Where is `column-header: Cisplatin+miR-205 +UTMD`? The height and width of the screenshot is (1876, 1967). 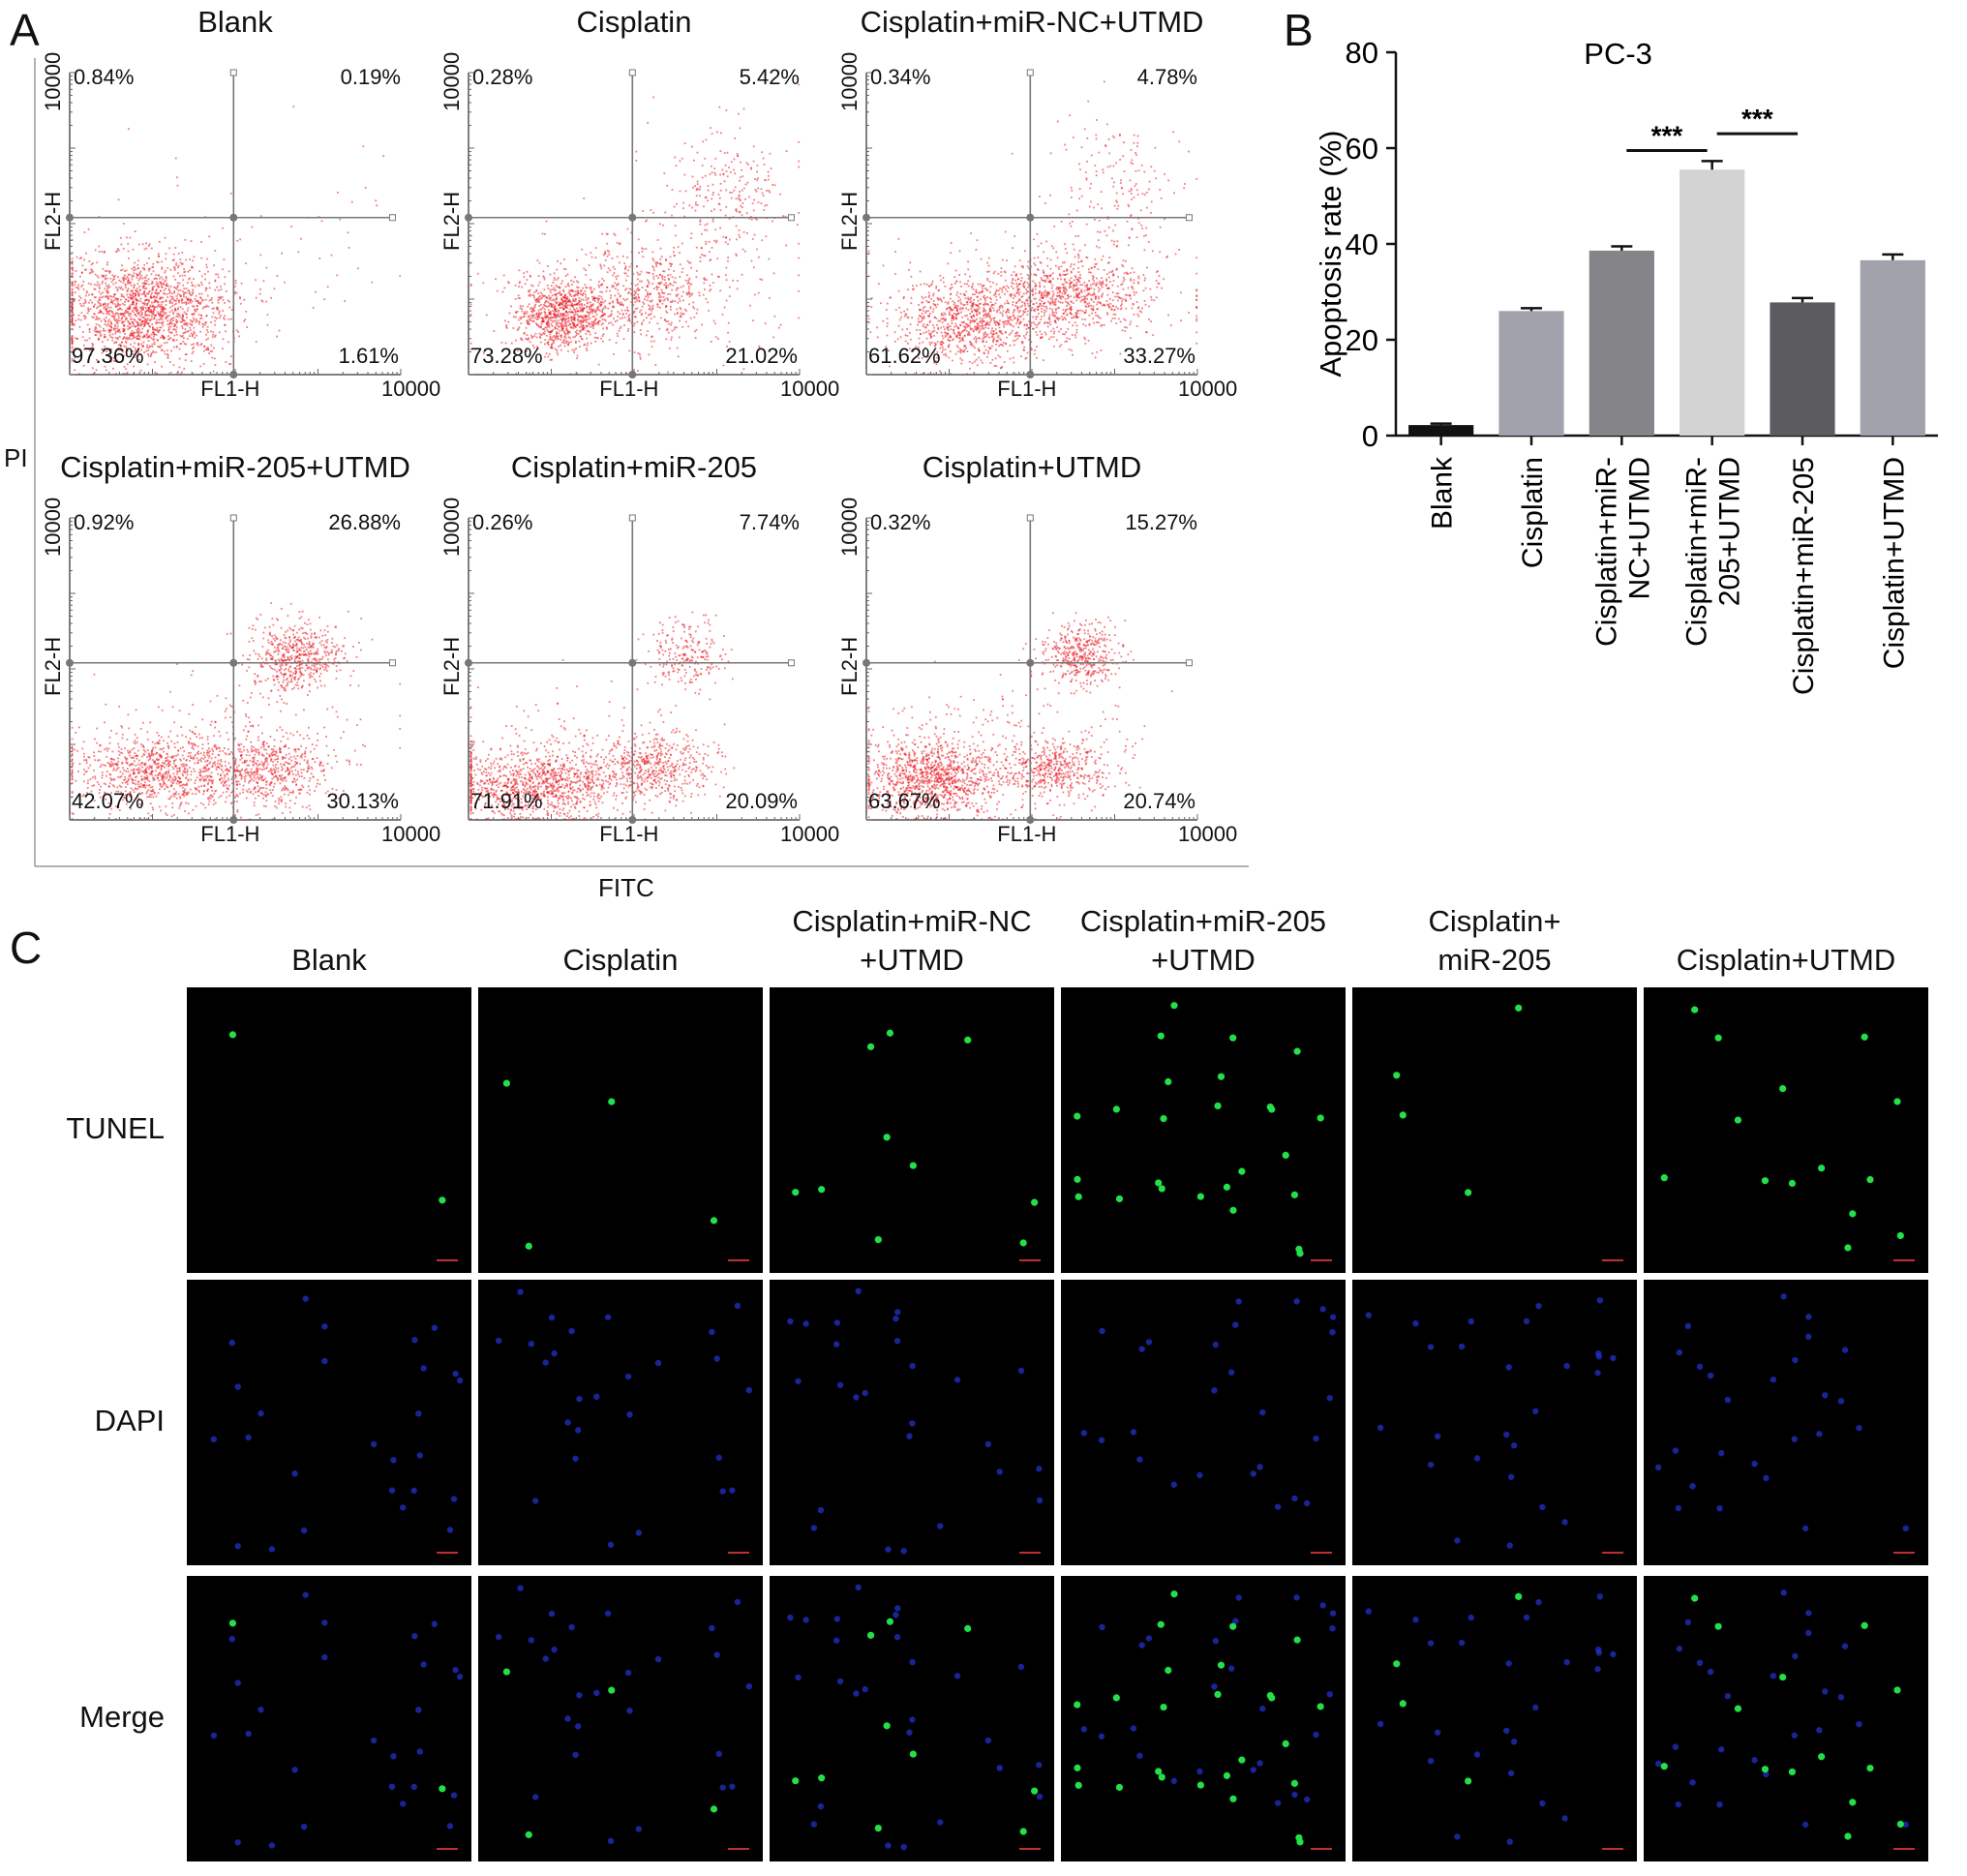
column-header: Cisplatin+miR-205 +UTMD is located at coordinates (1203, 940).